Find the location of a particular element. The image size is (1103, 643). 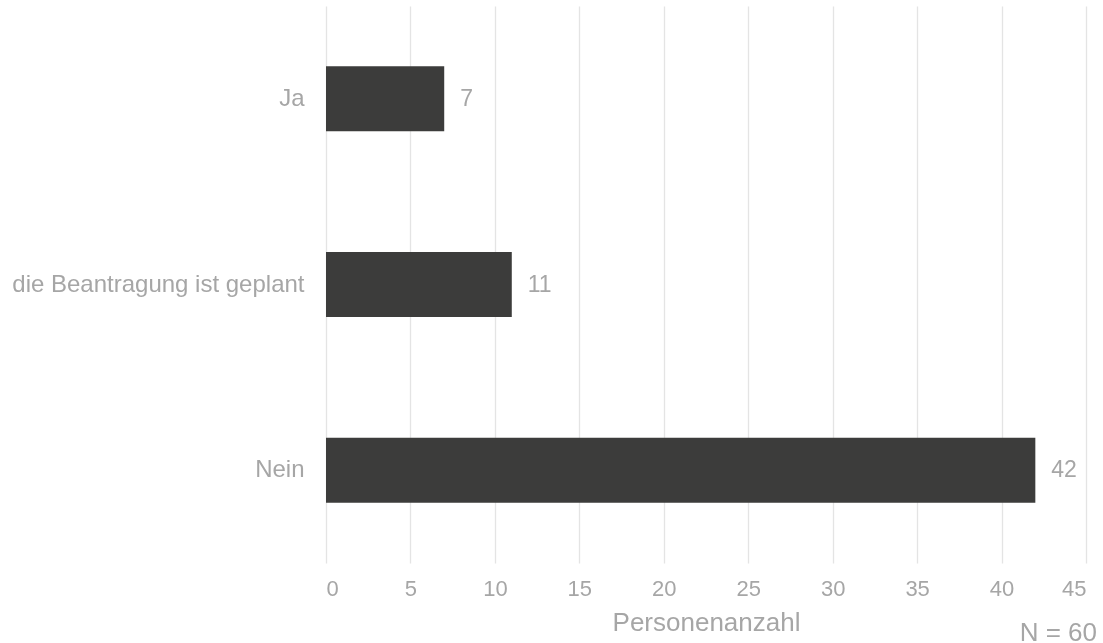

x-tick-label: 40 is located at coordinates (1002, 588).